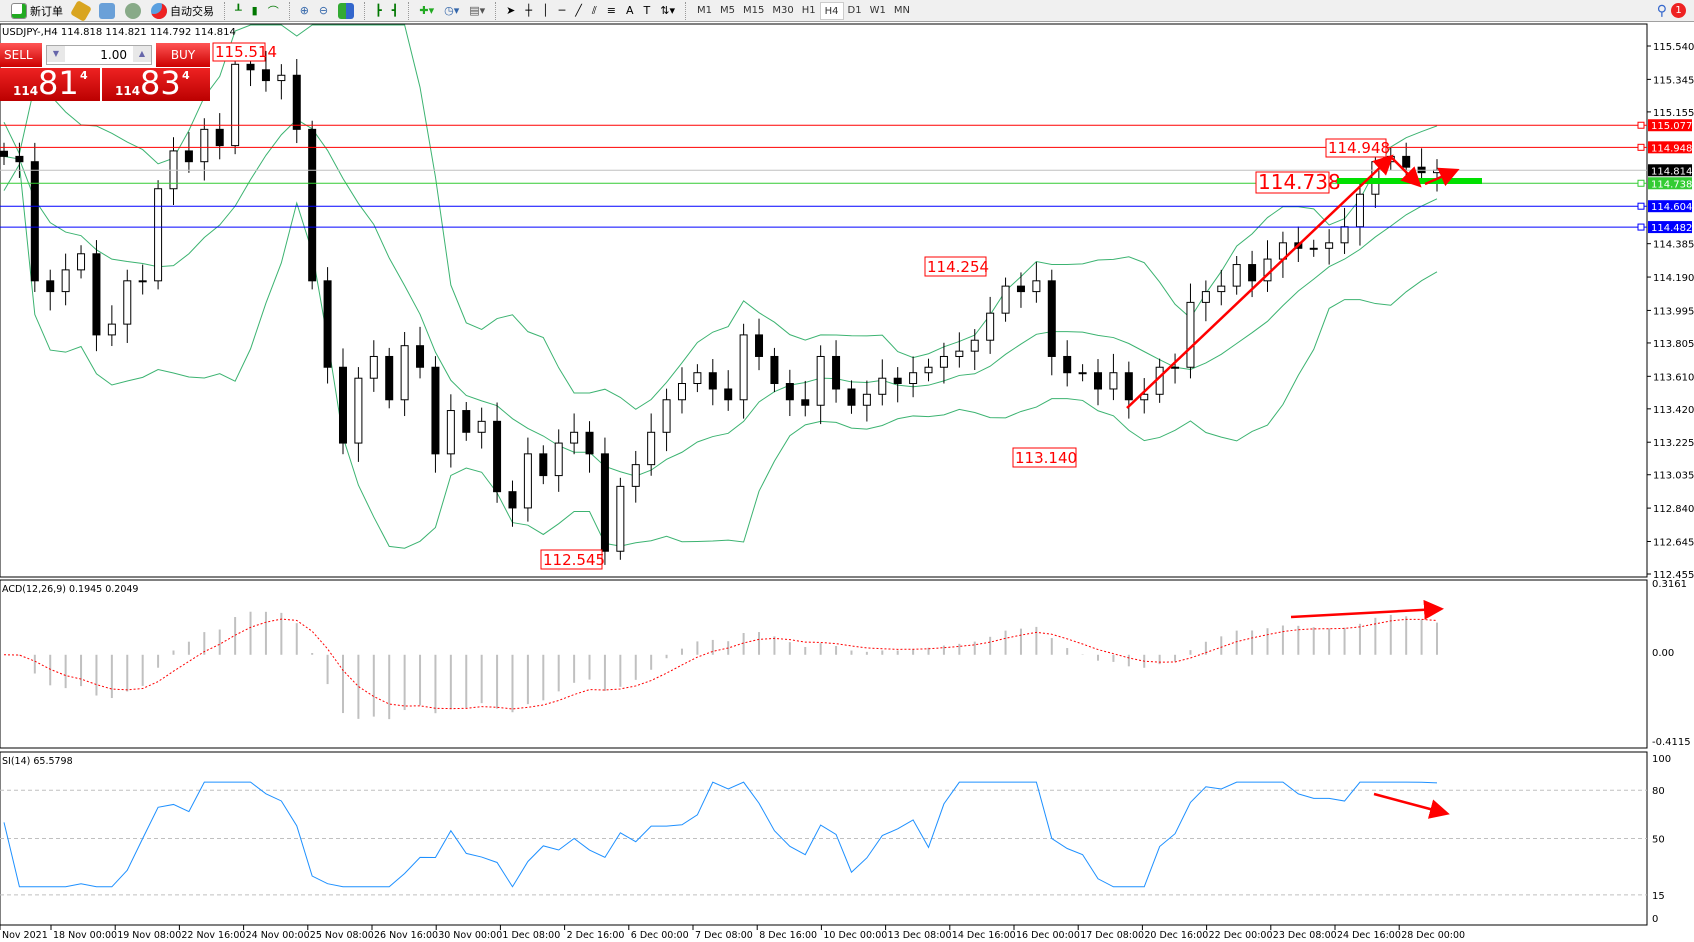 This screenshot has height=942, width=1694. What do you see at coordinates (477, 11) in the screenshot?
I see `templates-button: ▤▾` at bounding box center [477, 11].